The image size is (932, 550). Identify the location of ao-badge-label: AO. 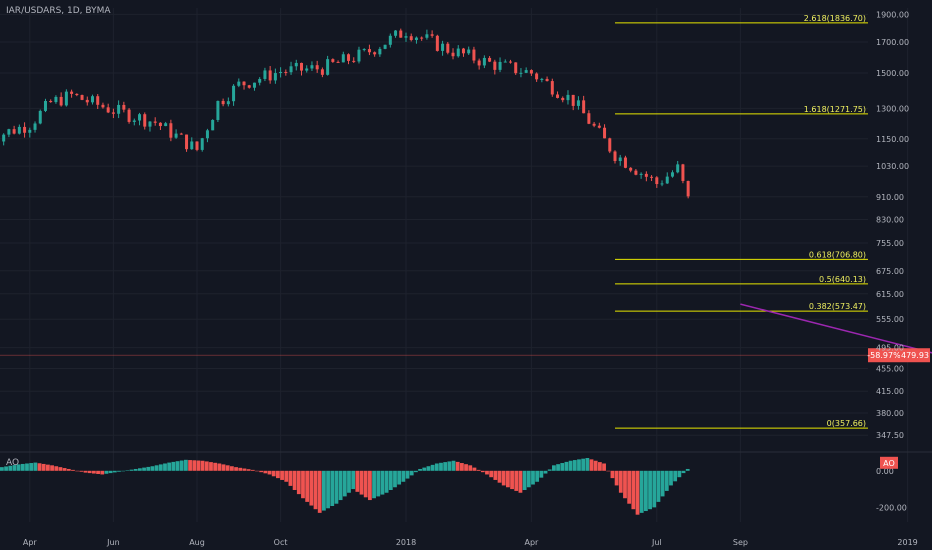
(889, 463).